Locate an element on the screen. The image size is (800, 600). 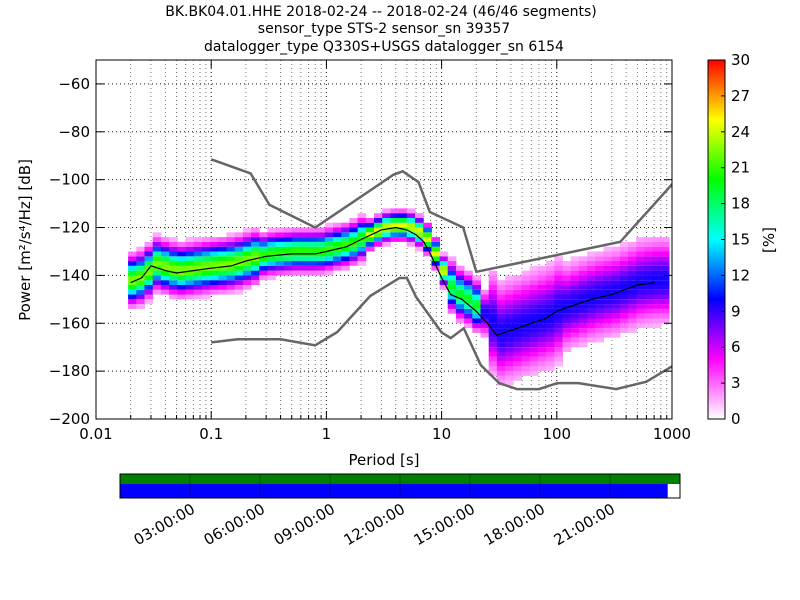
x-tick-label: 0.01 is located at coordinates (95, 434).